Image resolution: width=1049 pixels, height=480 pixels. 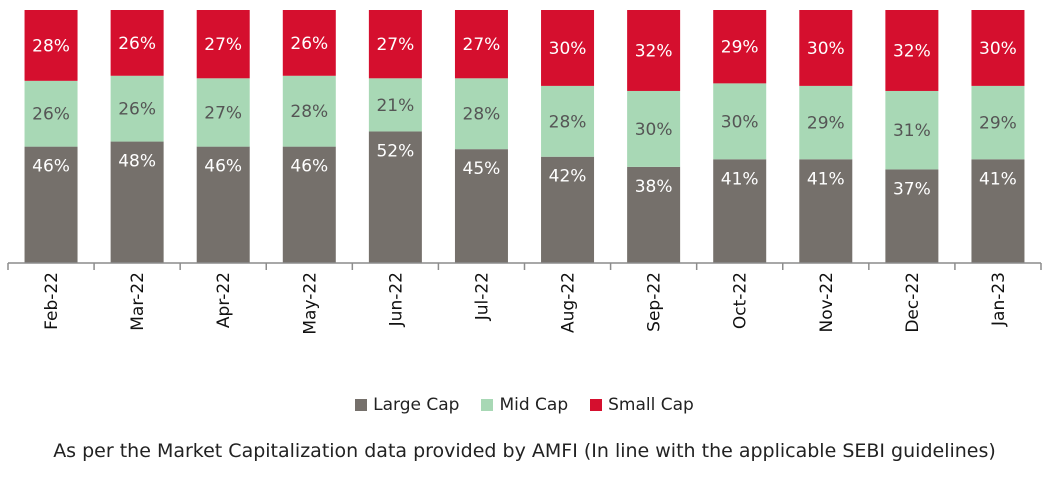 I want to click on data-label: 52%, so click(x=395, y=151).